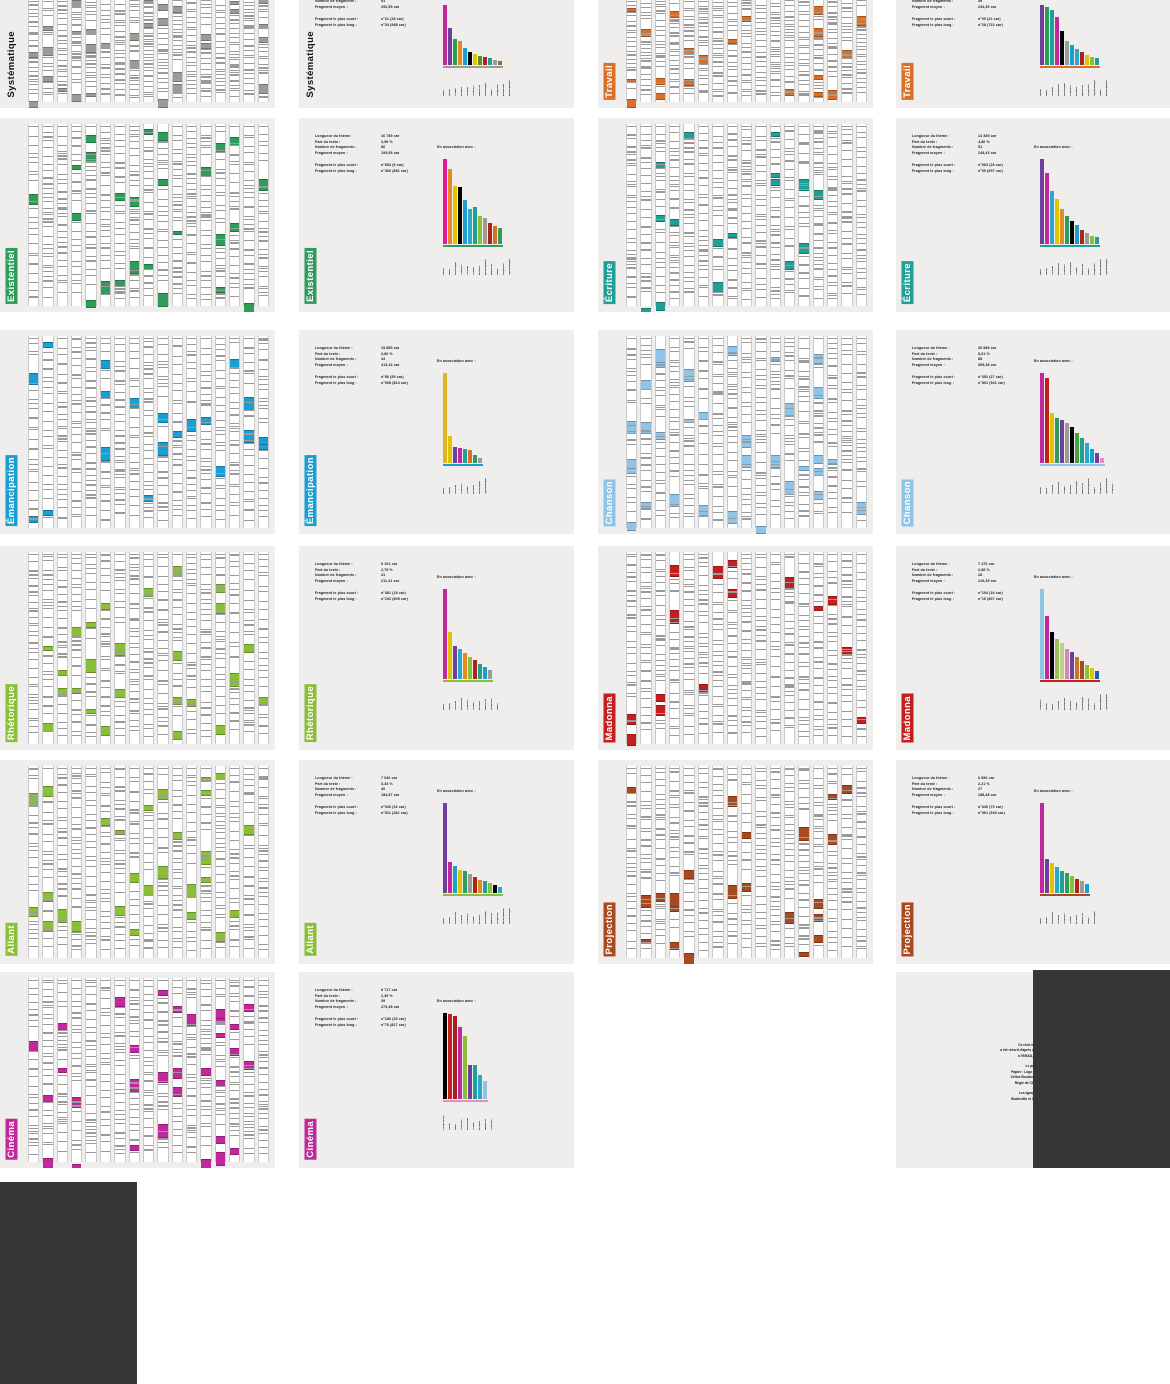 Image resolution: width=1170 pixels, height=1384 pixels. I want to click on stat-key: Part du texte :, so click(925, 141).